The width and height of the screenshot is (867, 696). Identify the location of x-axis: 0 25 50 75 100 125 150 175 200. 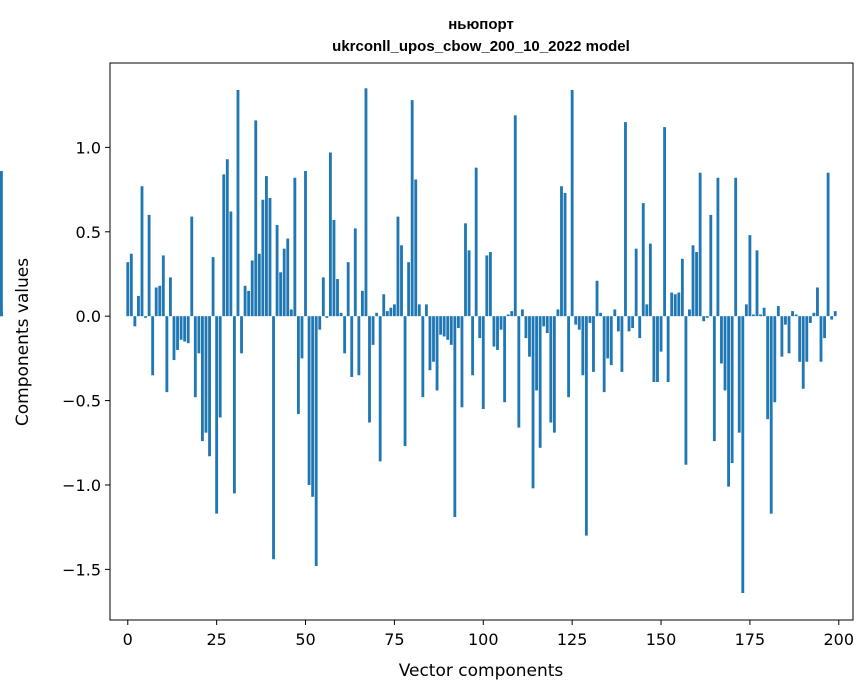
(488, 634).